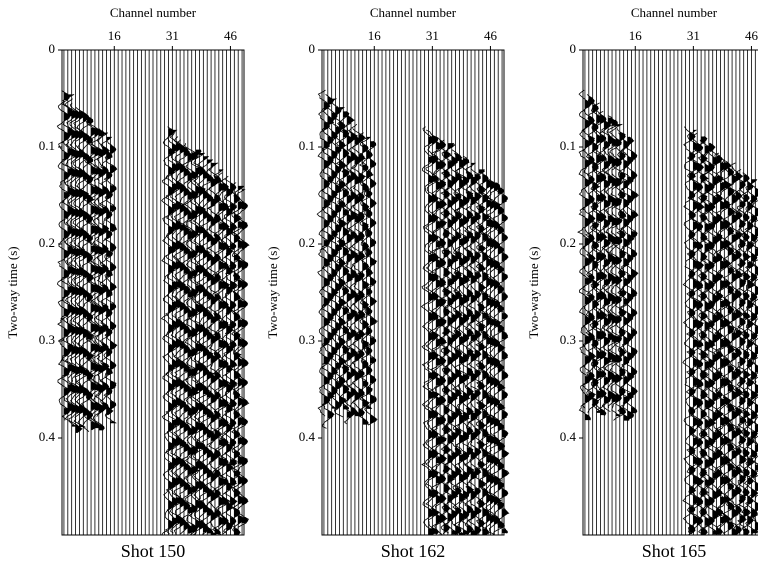 This screenshot has width=758, height=568. What do you see at coordinates (307, 339) in the screenshot?
I see `y-tick-label: 0.3` at bounding box center [307, 339].